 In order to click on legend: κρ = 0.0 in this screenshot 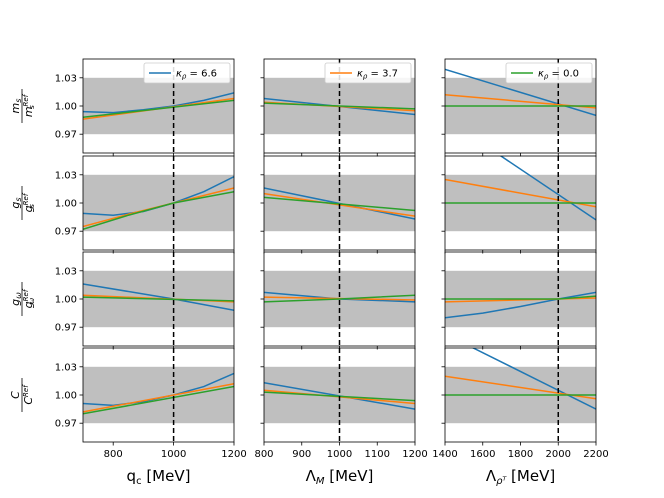, I will do `click(549, 73)`.